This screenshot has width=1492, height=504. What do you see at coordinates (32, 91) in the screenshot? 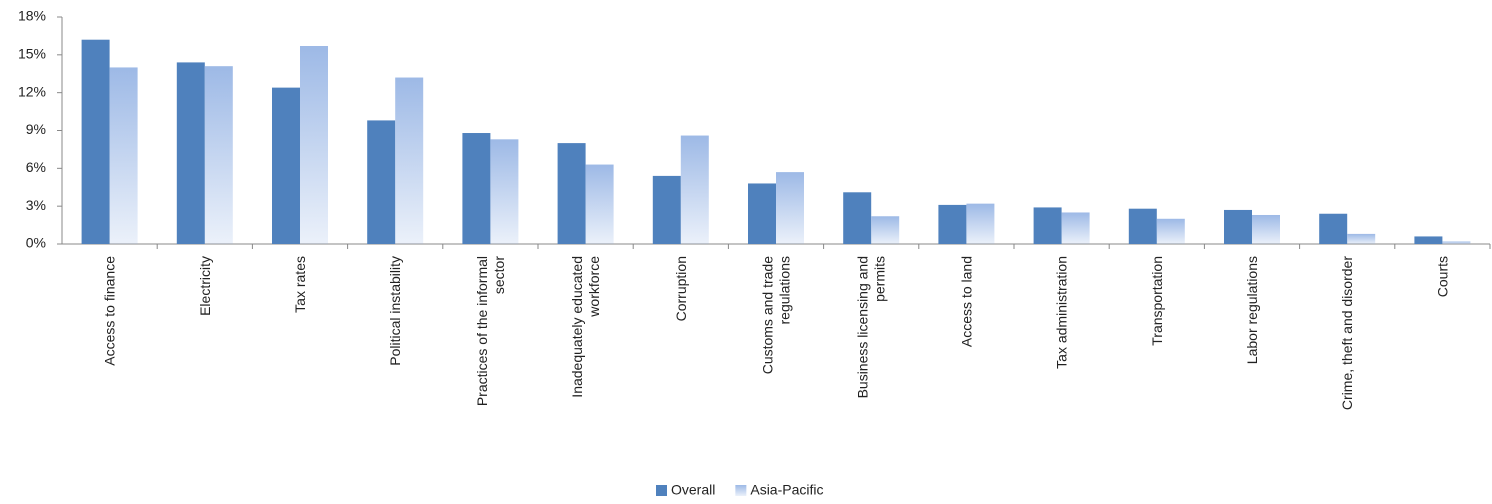
I see `y-tick-label: 12%` at bounding box center [32, 91].